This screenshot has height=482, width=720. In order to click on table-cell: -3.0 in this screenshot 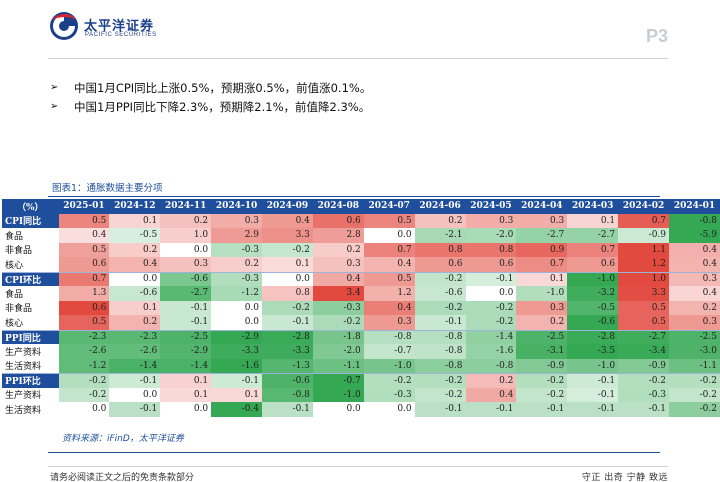, I will do `click(694, 351)`.